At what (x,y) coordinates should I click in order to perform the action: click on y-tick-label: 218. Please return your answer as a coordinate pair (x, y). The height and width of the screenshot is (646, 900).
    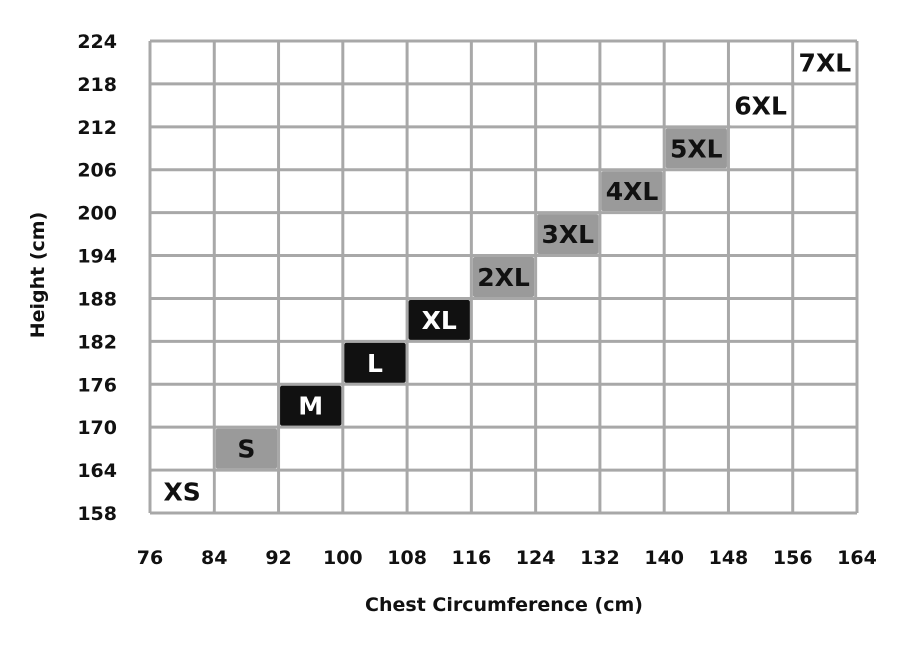
    Looking at the image, I should click on (97, 85).